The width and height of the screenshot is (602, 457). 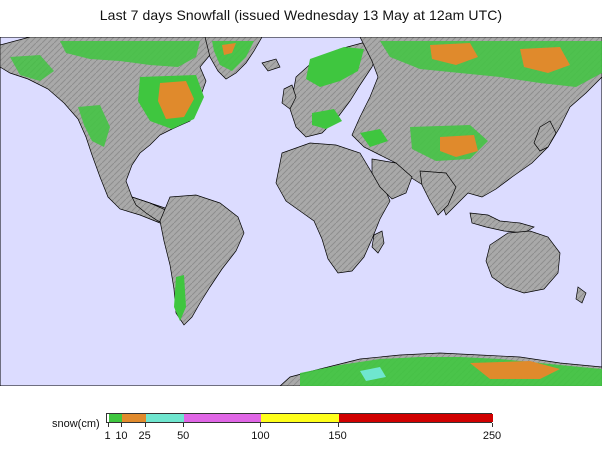 What do you see at coordinates (76, 424) in the screenshot?
I see `legend-label: snow(cm)` at bounding box center [76, 424].